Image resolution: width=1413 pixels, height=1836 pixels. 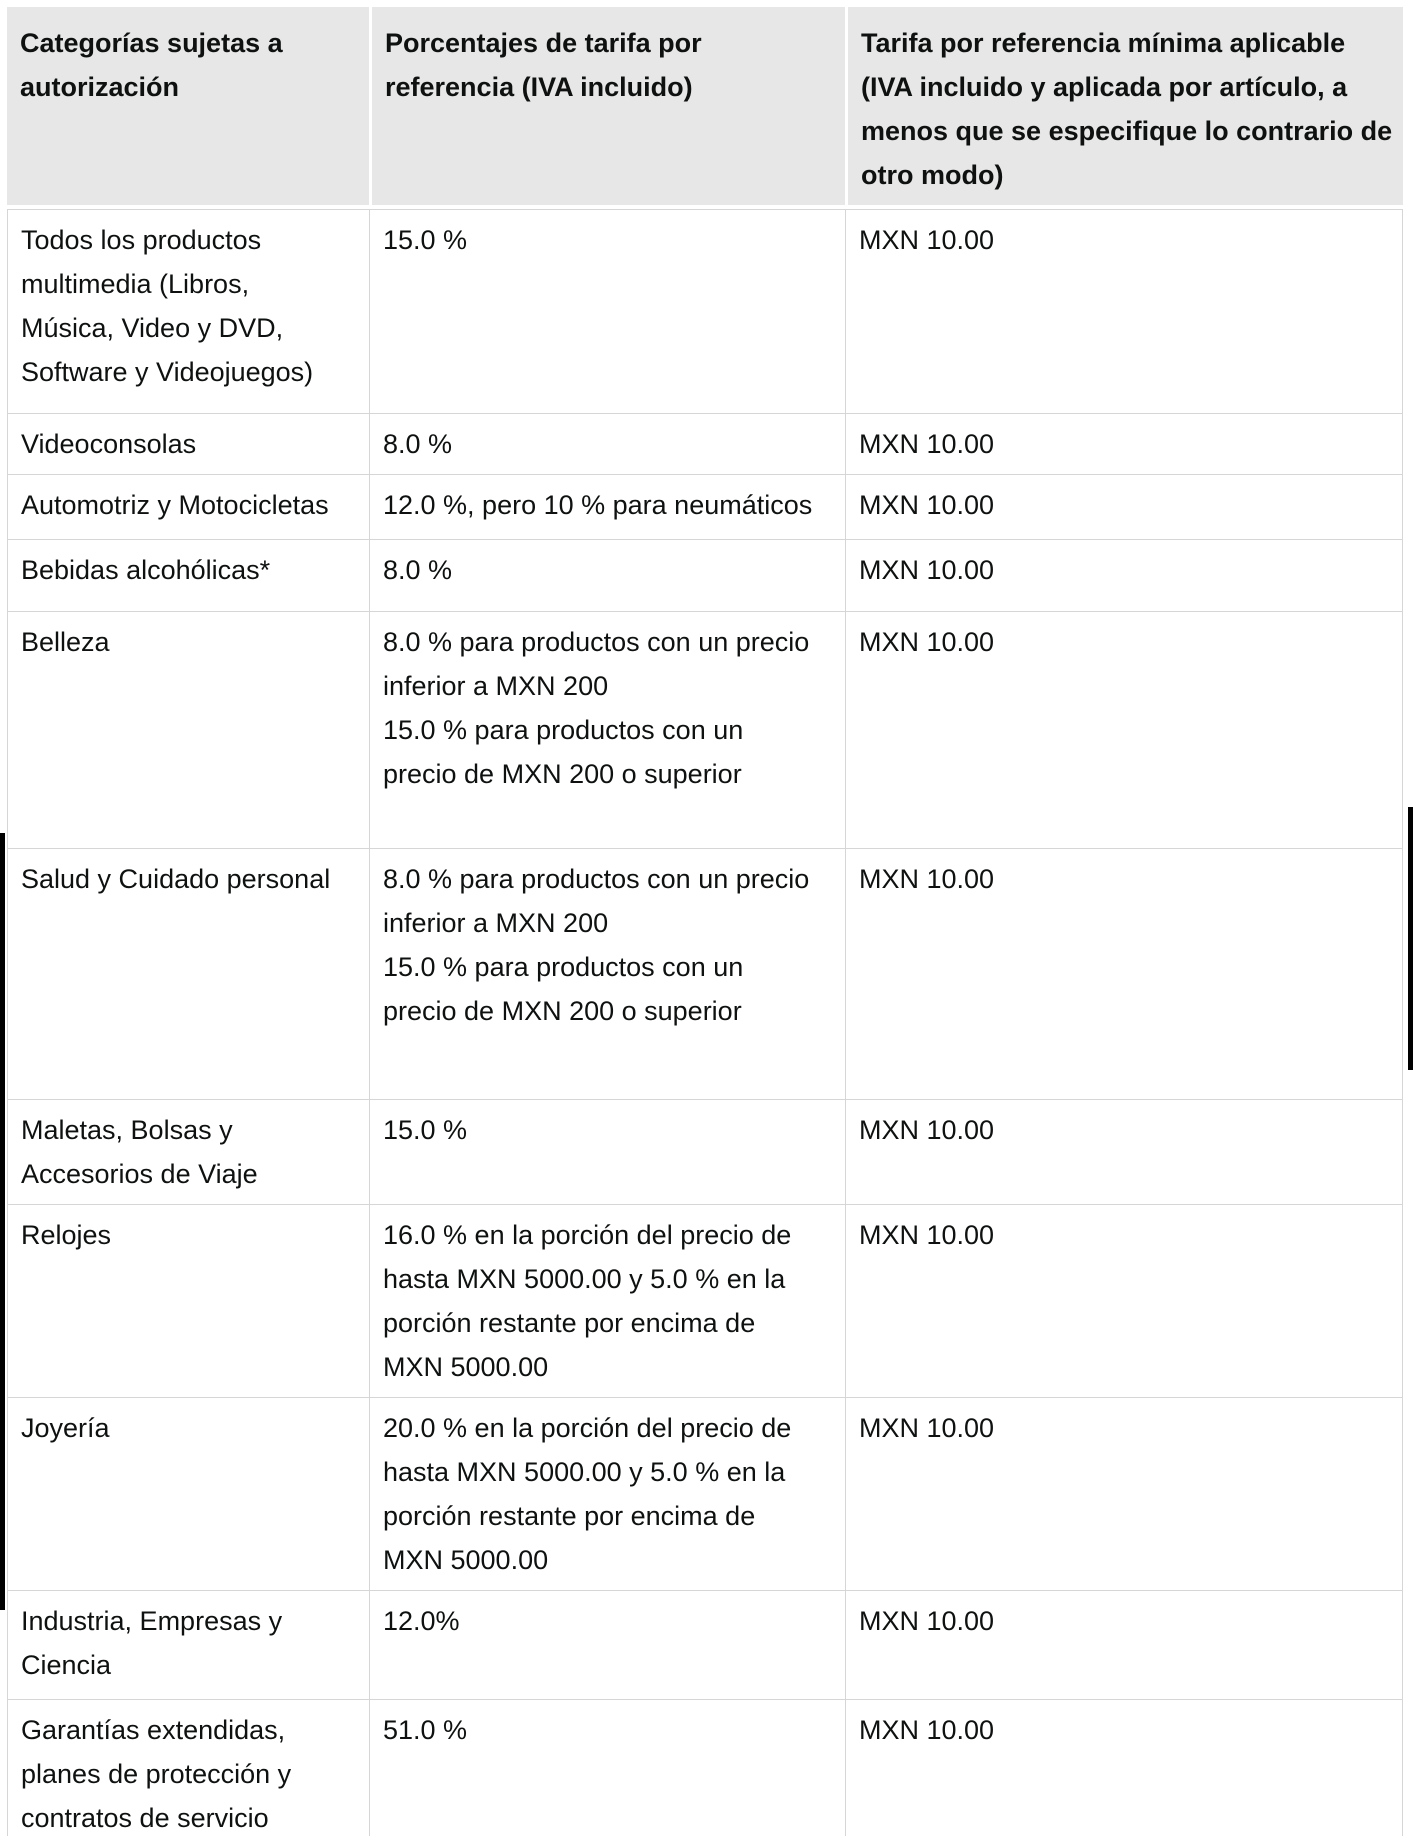 What do you see at coordinates (188, 108) in the screenshot?
I see `column-header-cell: Categorías sujetas a autorización` at bounding box center [188, 108].